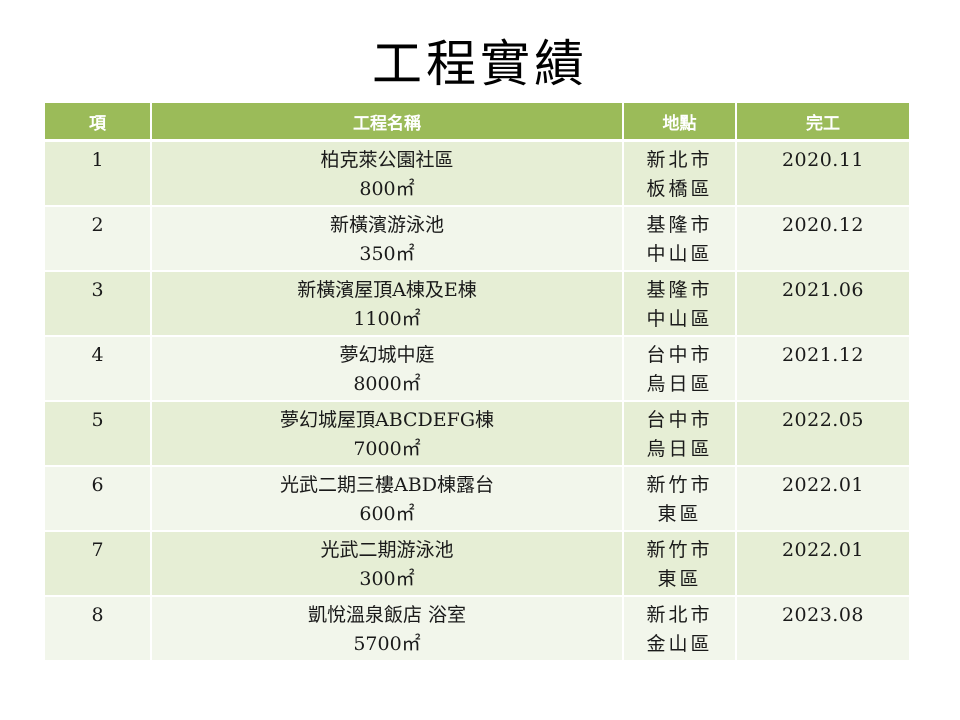  What do you see at coordinates (480, 64) in the screenshot?
I see `page-title: 工程實績` at bounding box center [480, 64].